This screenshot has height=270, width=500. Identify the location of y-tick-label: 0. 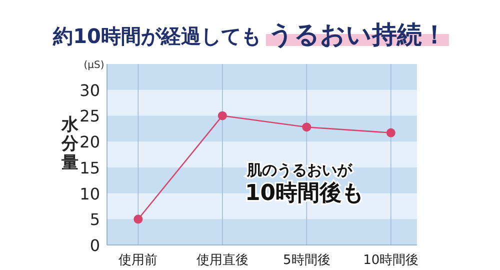
(95, 245).